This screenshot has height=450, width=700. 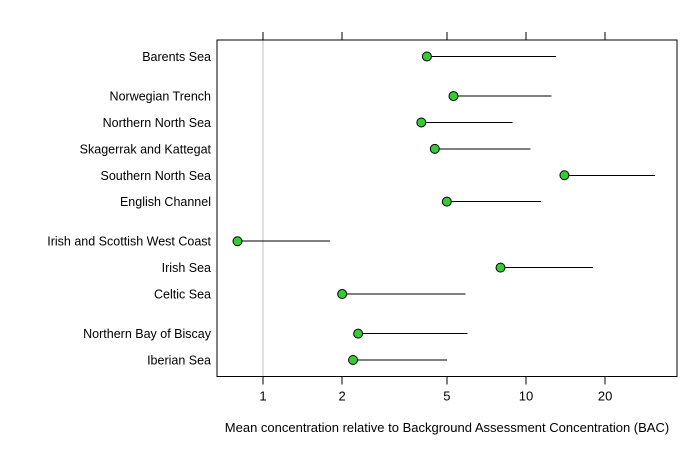 What do you see at coordinates (157, 123) in the screenshot?
I see `category-label: Northern North Sea` at bounding box center [157, 123].